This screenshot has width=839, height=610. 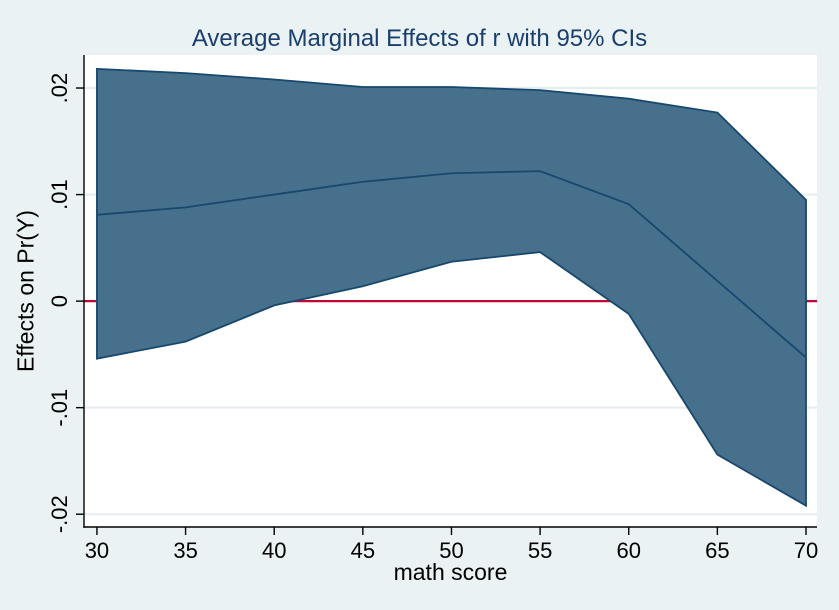 What do you see at coordinates (717, 550) in the screenshot?
I see `x-tick-label: 65` at bounding box center [717, 550].